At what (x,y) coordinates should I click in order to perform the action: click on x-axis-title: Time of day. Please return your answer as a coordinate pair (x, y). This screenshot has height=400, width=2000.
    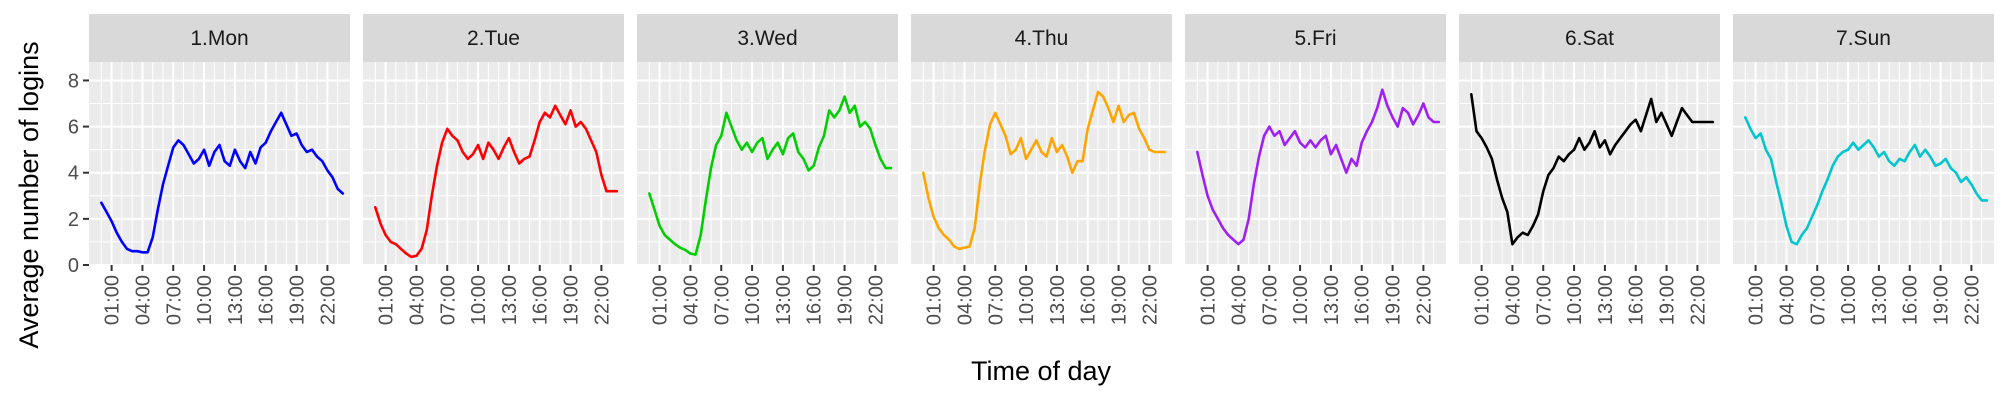
    Looking at the image, I should click on (1041, 371).